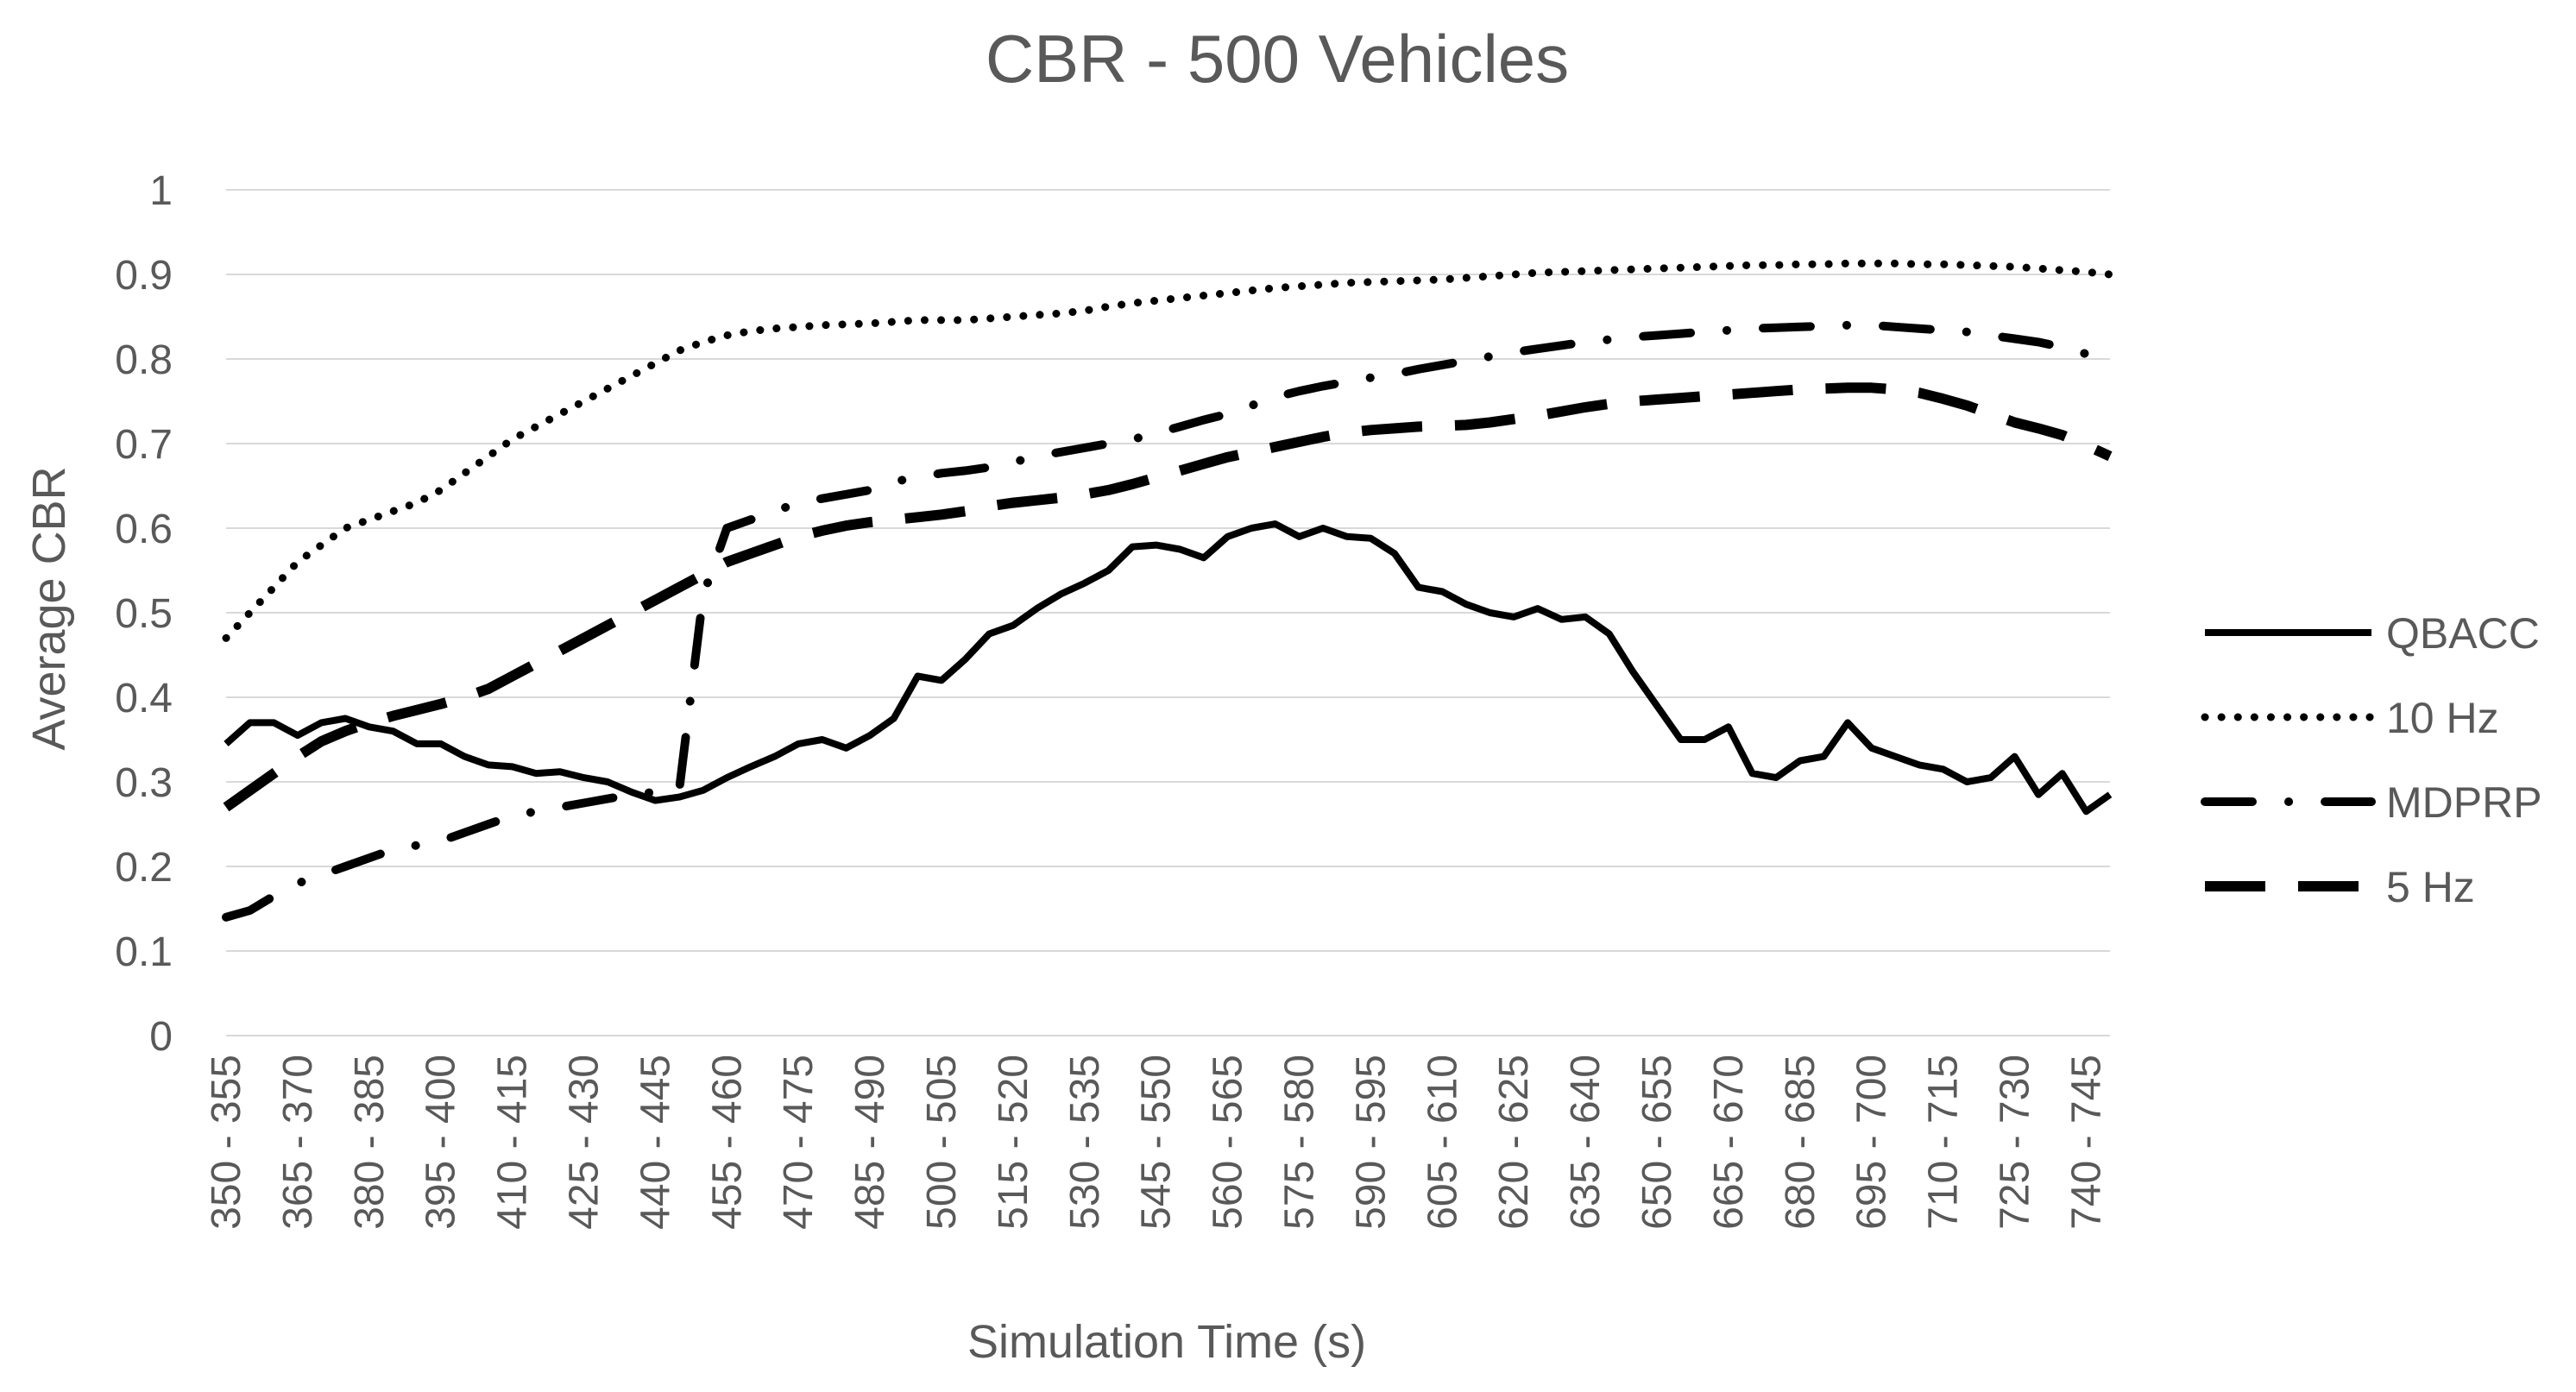  What do you see at coordinates (870, 1142) in the screenshot?
I see `x-tick-label: 485 - 490` at bounding box center [870, 1142].